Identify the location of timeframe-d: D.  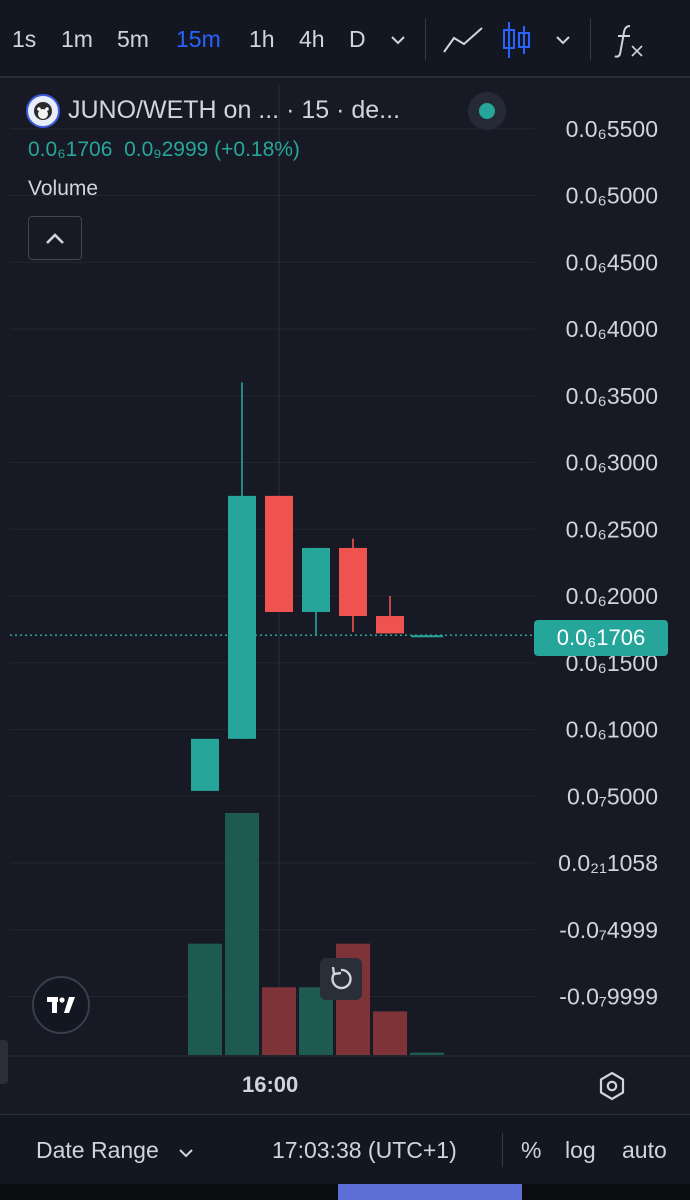
(357, 39).